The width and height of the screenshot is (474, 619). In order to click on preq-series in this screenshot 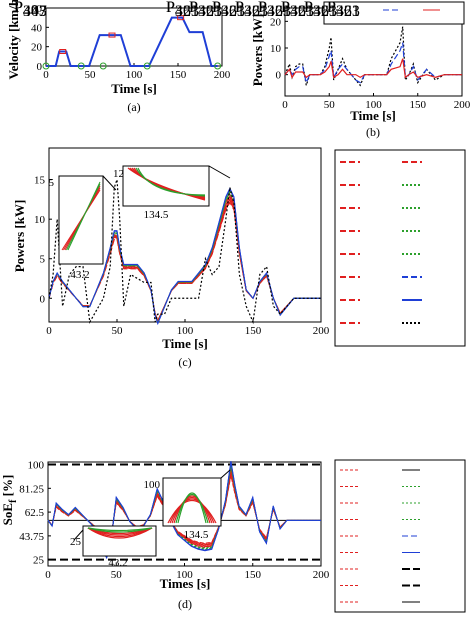, I will do `click(184, 252)`.